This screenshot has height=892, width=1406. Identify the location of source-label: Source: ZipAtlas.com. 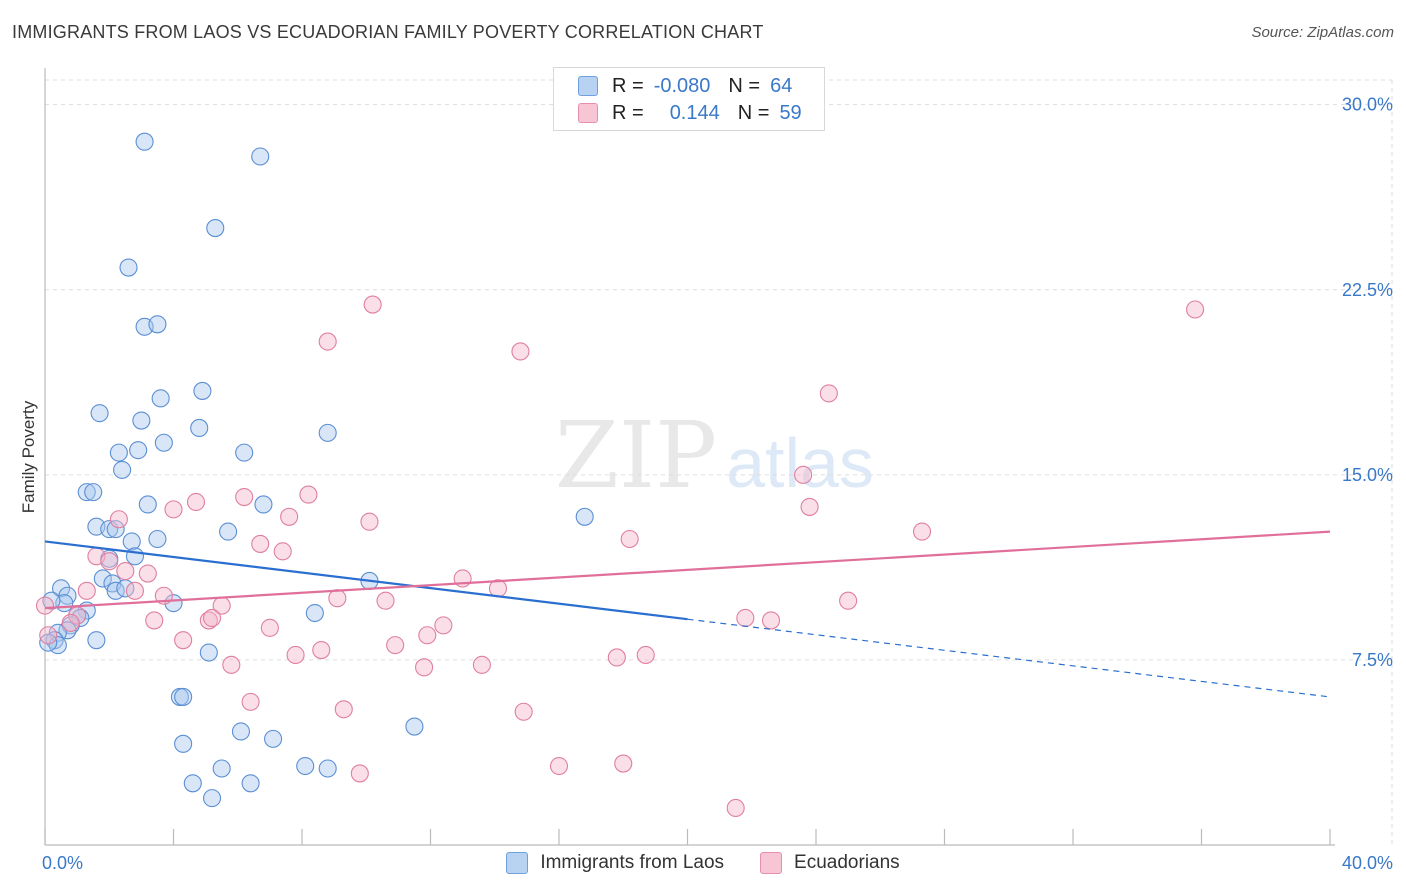
(1322, 32).